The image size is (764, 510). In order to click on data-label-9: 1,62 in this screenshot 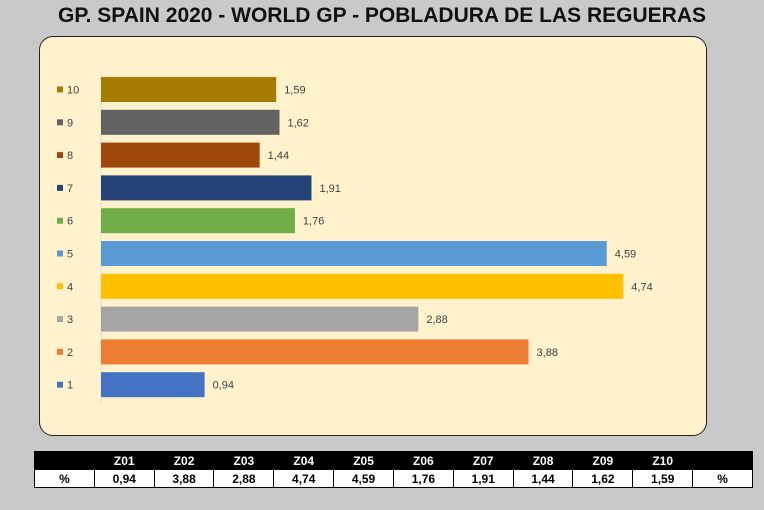, I will do `click(298, 123)`.